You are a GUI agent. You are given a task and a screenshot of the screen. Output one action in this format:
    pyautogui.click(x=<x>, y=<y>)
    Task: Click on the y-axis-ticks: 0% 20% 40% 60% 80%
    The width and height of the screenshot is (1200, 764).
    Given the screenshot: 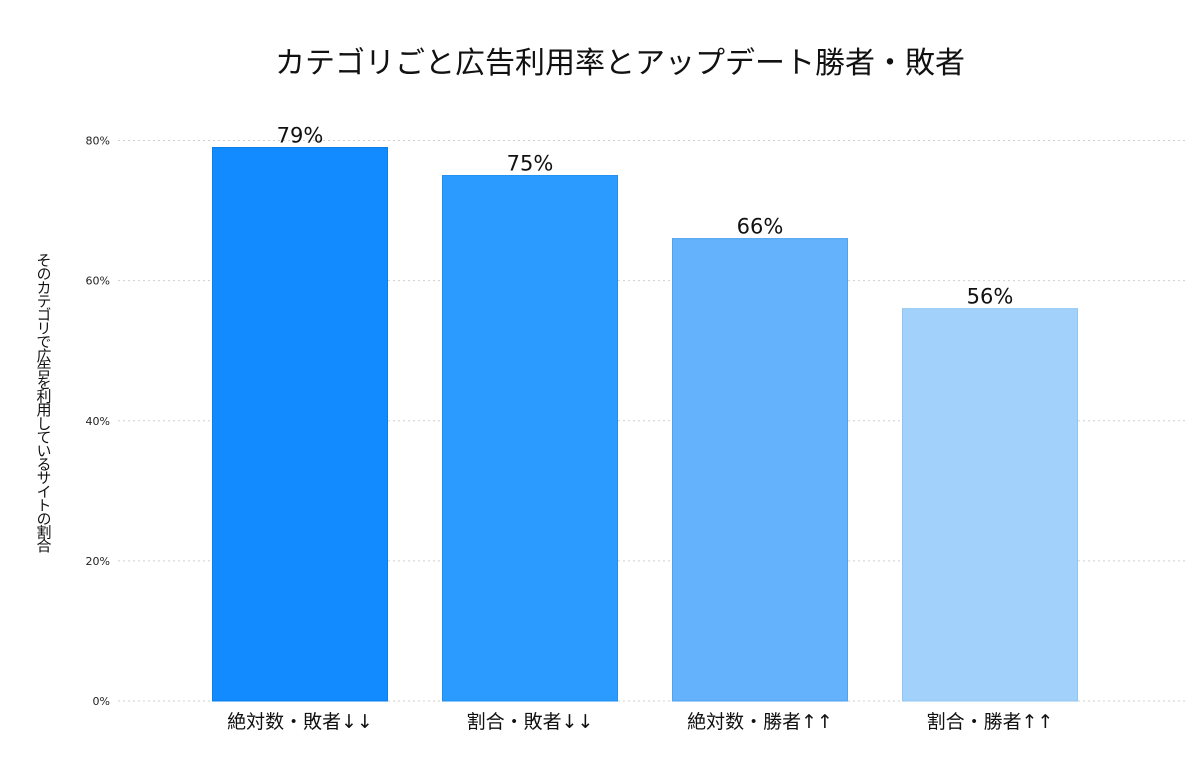 What is the action you would take?
    pyautogui.click(x=98, y=422)
    